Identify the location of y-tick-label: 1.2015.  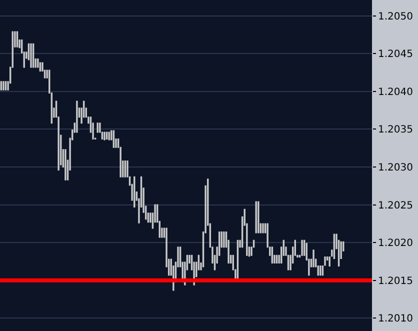
(395, 281).